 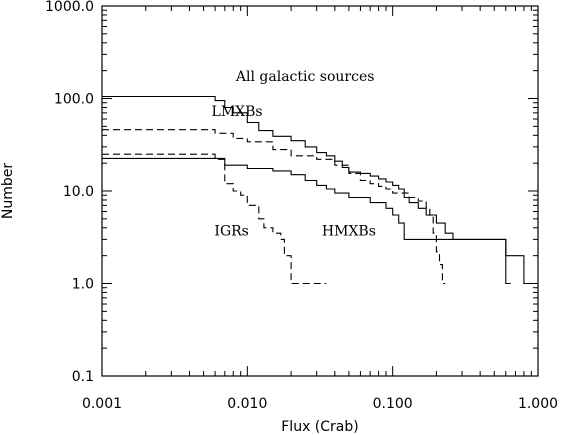 I want to click on y-tick-label: 10.0, so click(x=78, y=192).